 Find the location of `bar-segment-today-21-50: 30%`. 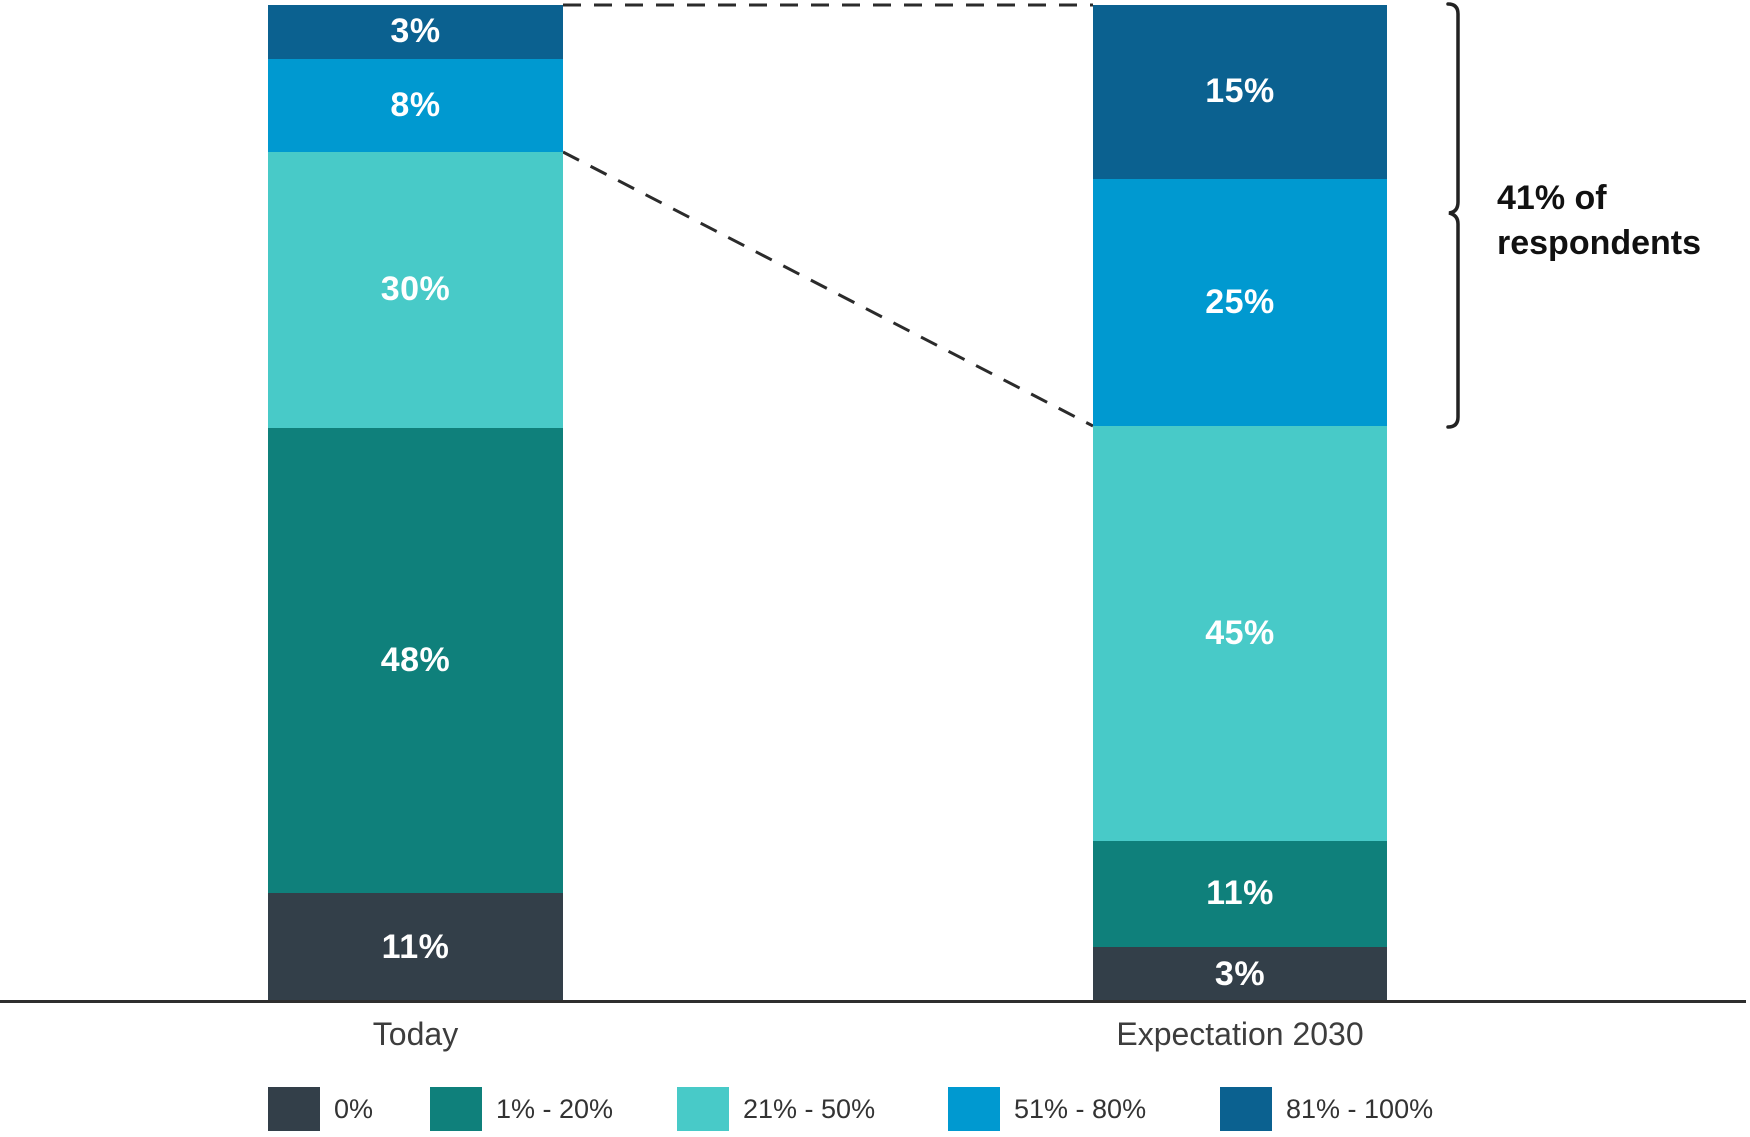

bar-segment-today-21-50: 30% is located at coordinates (415, 289).